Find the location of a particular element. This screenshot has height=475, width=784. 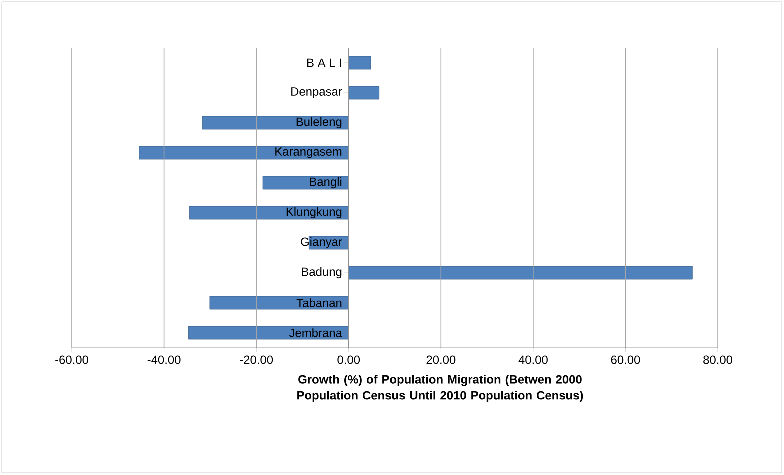

x-tick-label: -20.00 is located at coordinates (257, 360).